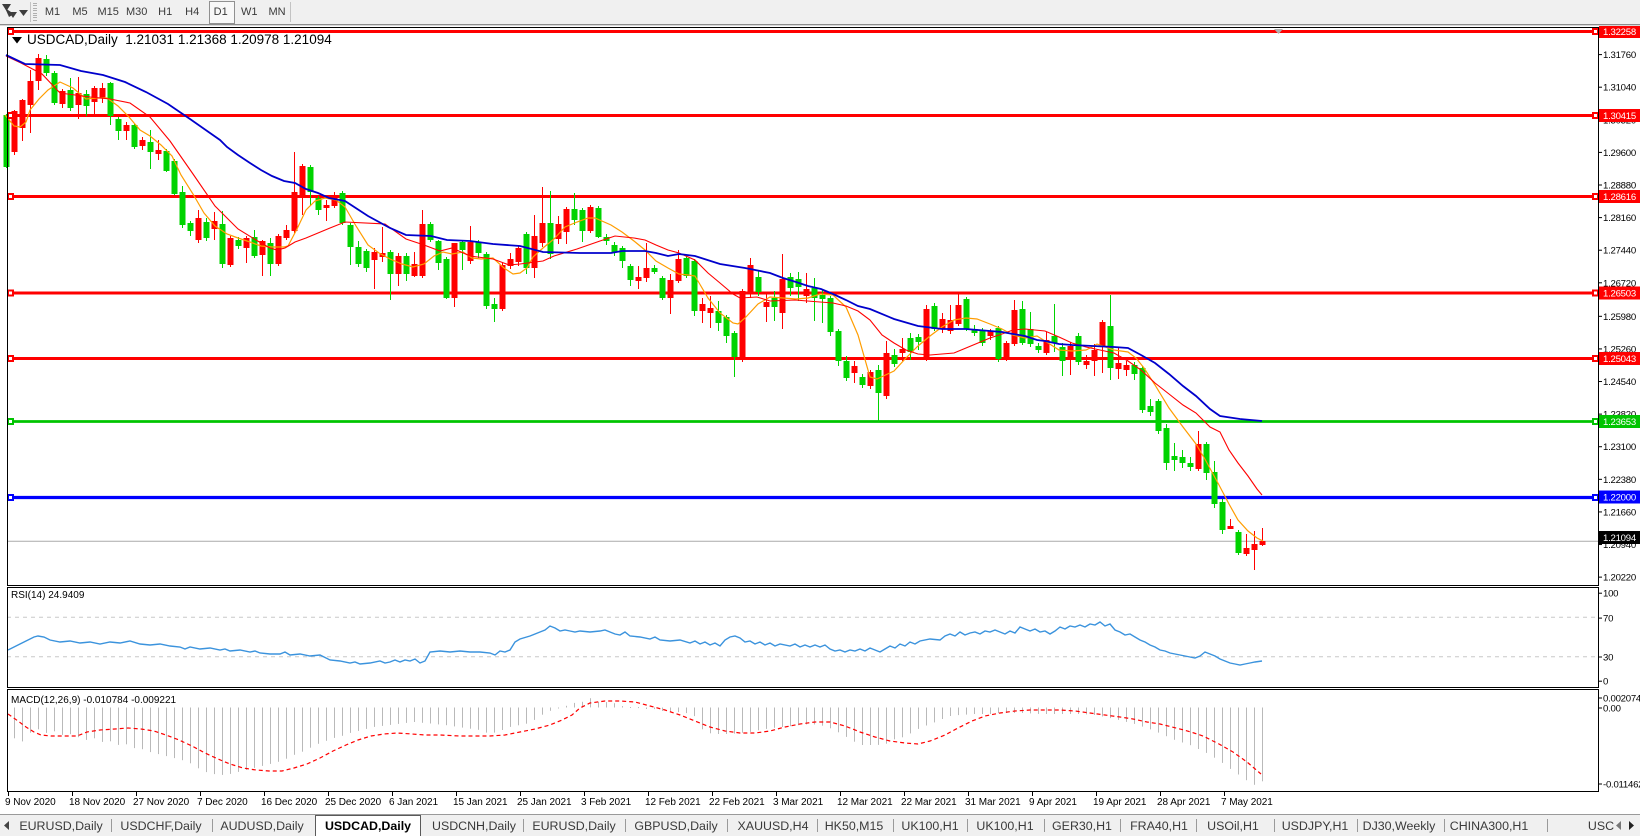 Image resolution: width=1640 pixels, height=836 pixels. Describe the element at coordinates (1619, 512) in the screenshot. I see `svg-text: 1.21660` at that location.